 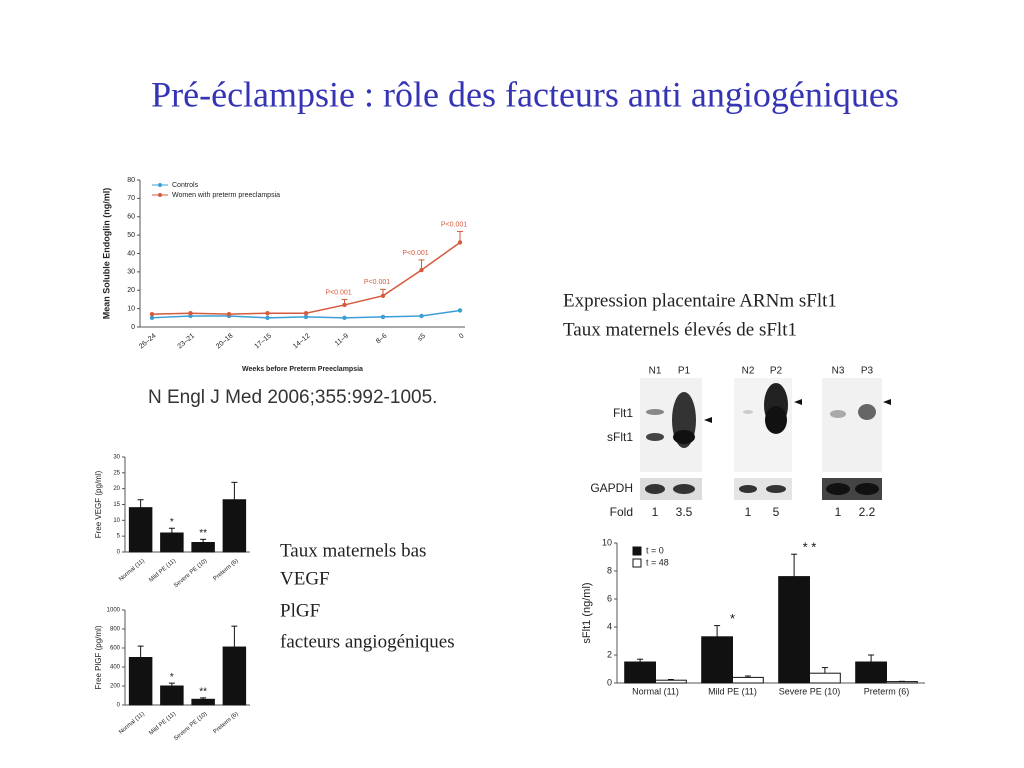 I want to click on fold-label: Fold, so click(x=621, y=512).